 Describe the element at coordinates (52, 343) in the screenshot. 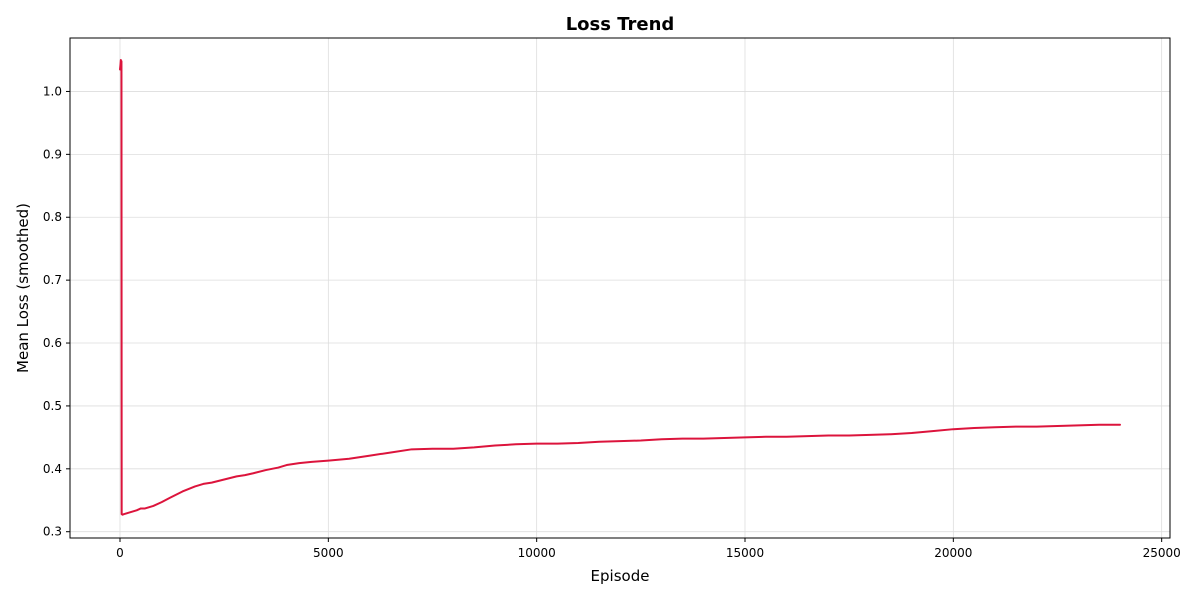

I see `y-tick-label: 0.6` at that location.